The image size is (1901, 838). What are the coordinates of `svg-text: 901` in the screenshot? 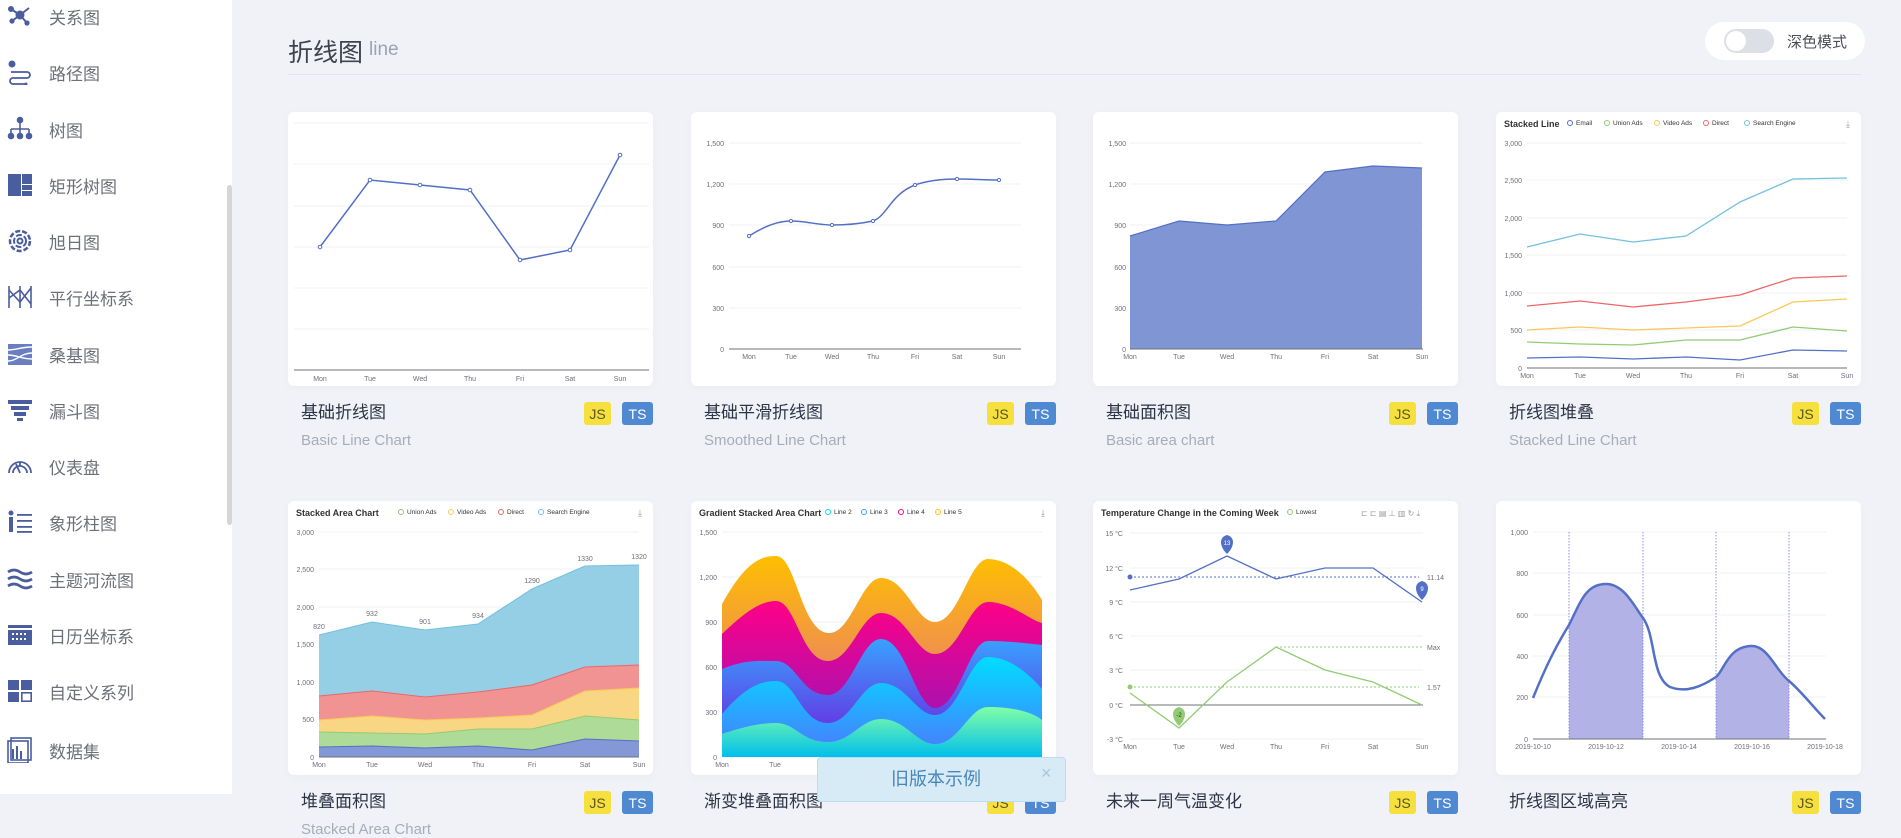 It's located at (425, 622).